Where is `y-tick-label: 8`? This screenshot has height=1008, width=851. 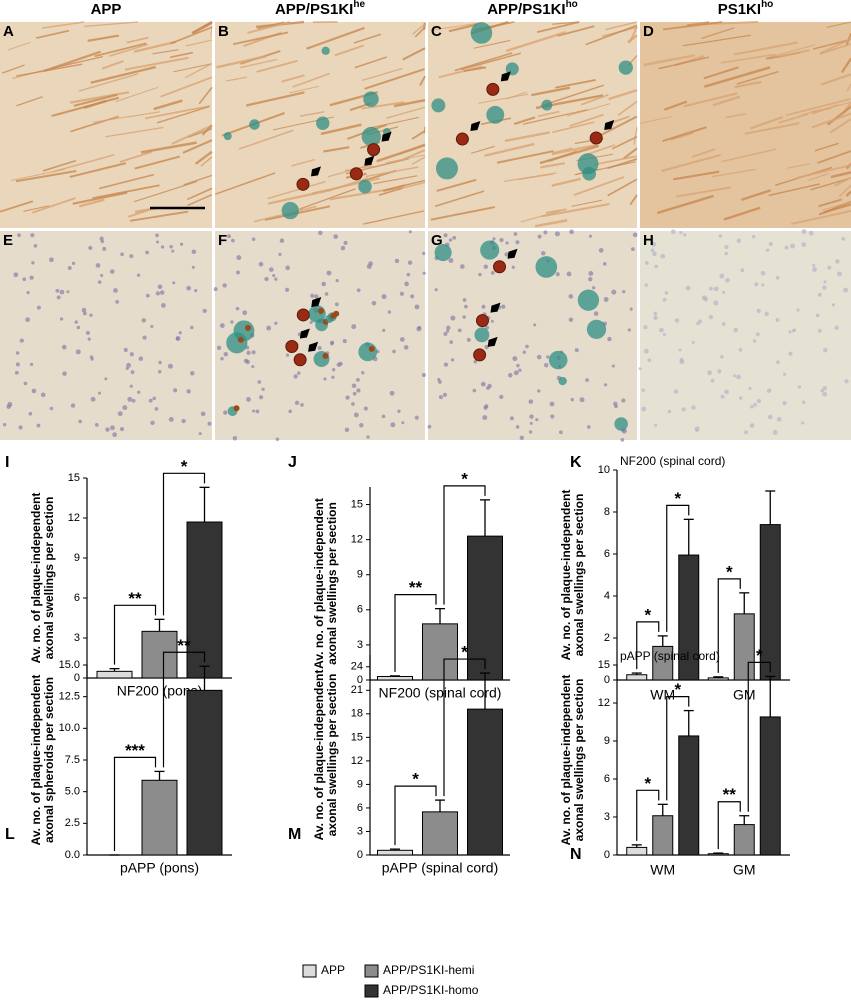
y-tick-label: 8 is located at coordinates (607, 512).